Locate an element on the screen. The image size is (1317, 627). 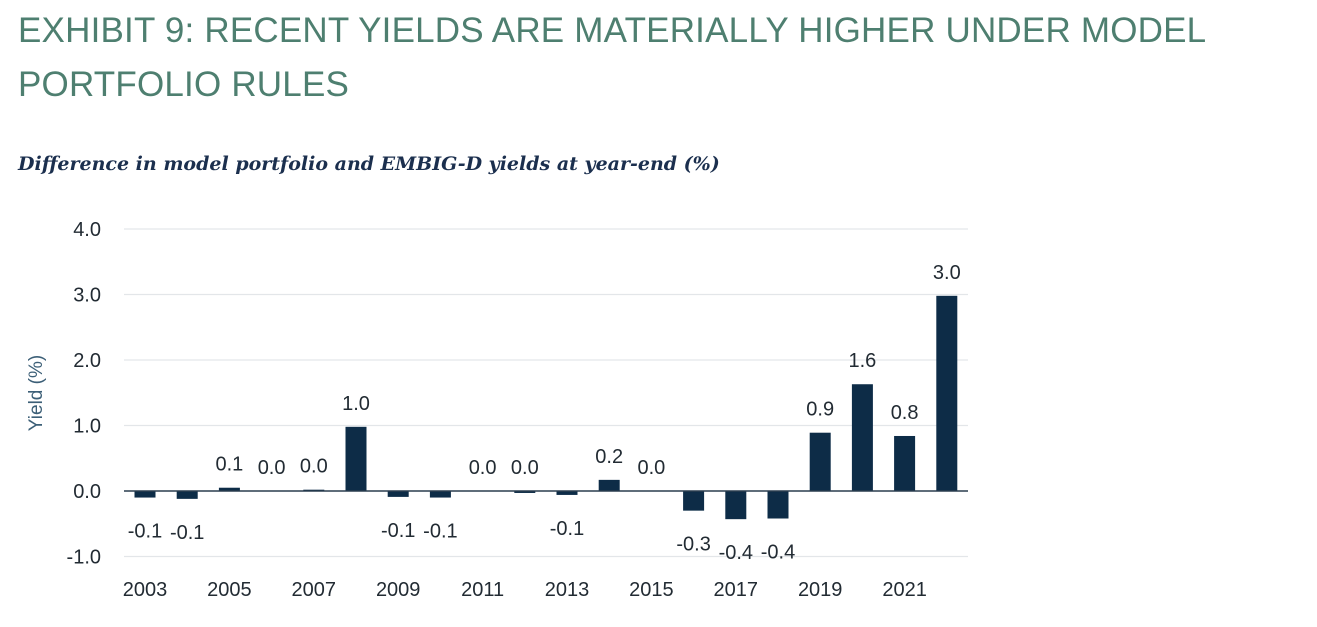
data-label-2010: -0.1 is located at coordinates (440, 532).